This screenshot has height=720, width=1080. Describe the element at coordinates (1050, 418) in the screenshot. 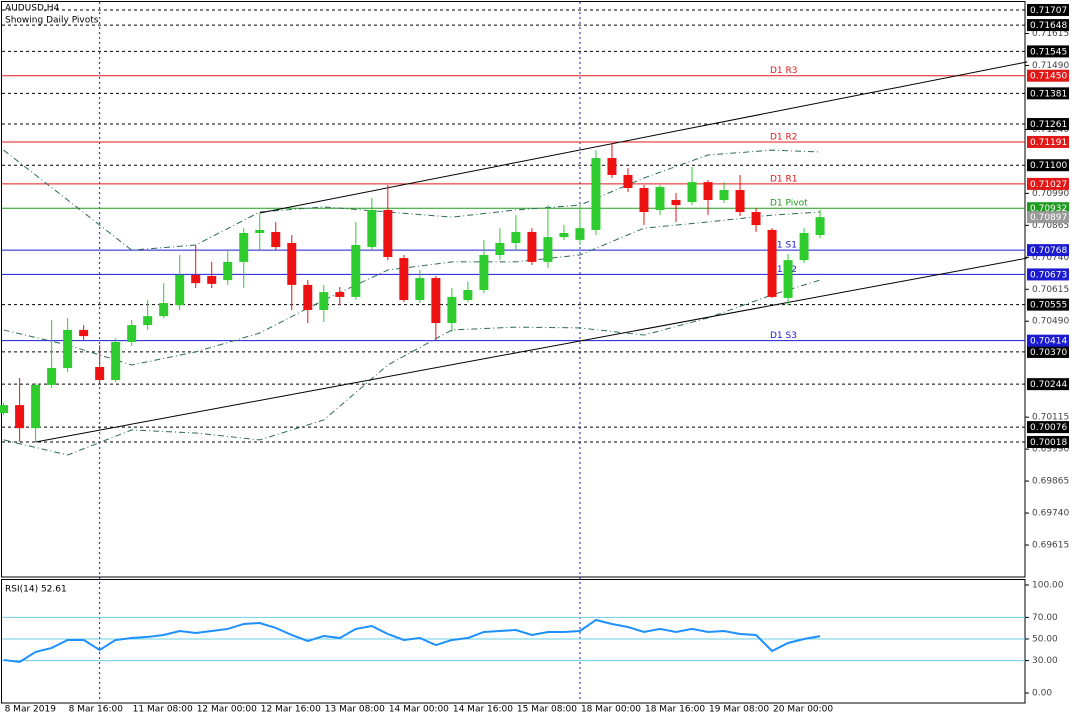

I see `y-tick-label: 0.70115` at that location.